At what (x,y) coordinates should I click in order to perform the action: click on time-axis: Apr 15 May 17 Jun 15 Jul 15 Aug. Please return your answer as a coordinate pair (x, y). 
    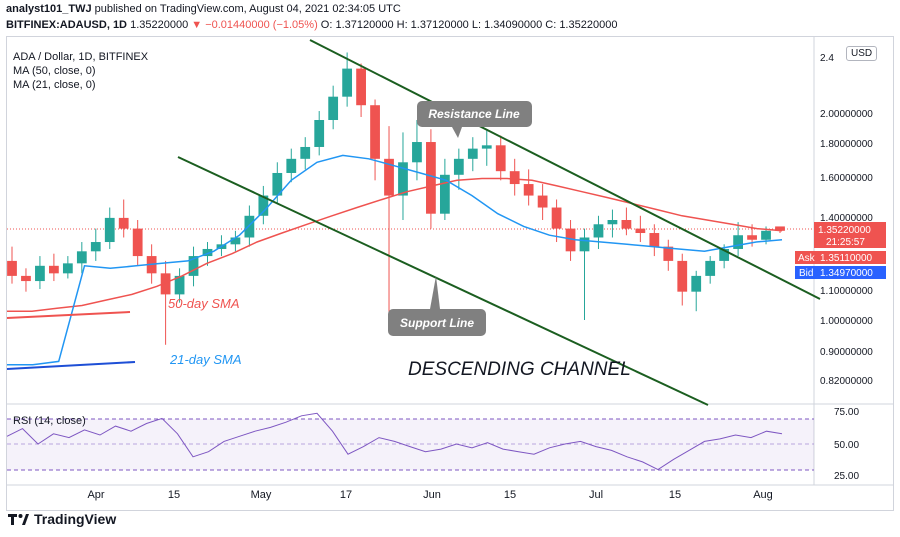
    Looking at the image, I should click on (429, 495).